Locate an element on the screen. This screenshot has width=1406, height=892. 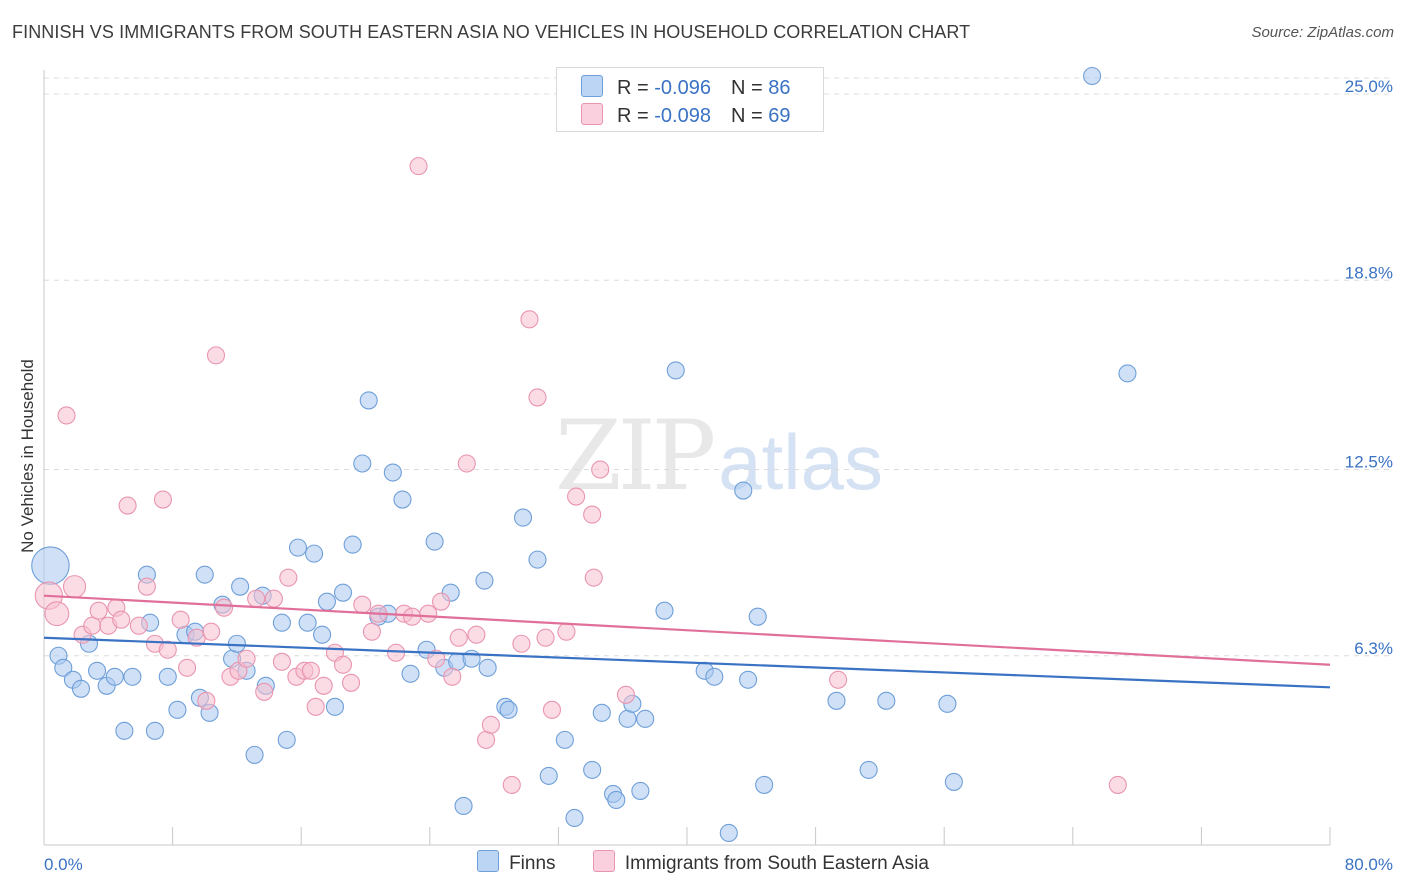
finns-legend-swatch is located at coordinates (488, 861).